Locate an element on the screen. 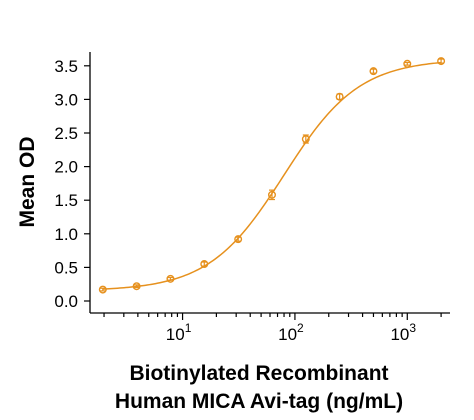 The image size is (474, 420). x-ticks: 10¹ 10² 10³ is located at coordinates (272, 328).